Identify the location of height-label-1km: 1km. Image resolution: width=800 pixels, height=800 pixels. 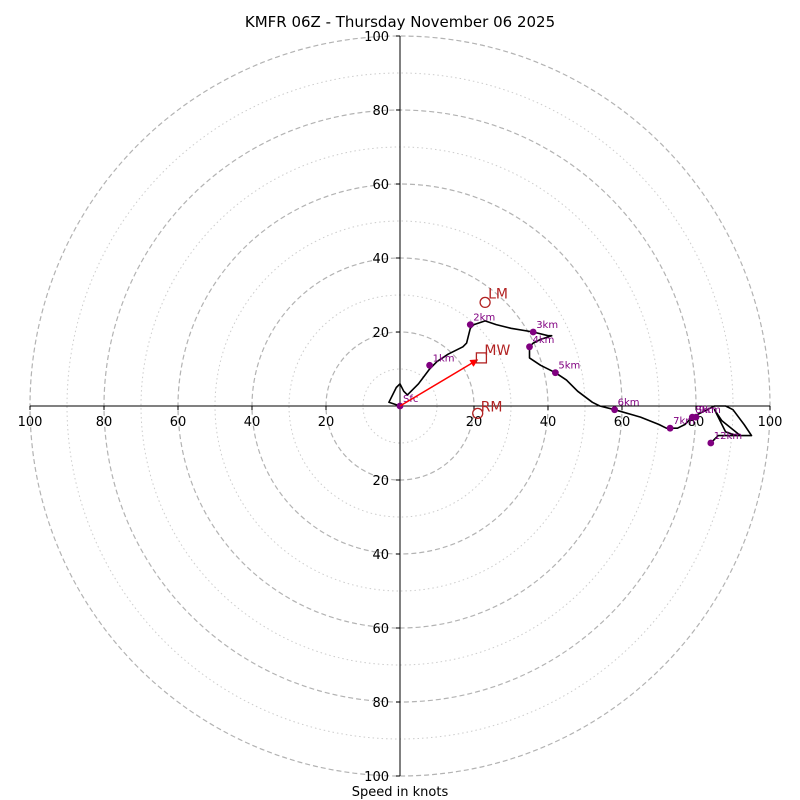
(444, 358).